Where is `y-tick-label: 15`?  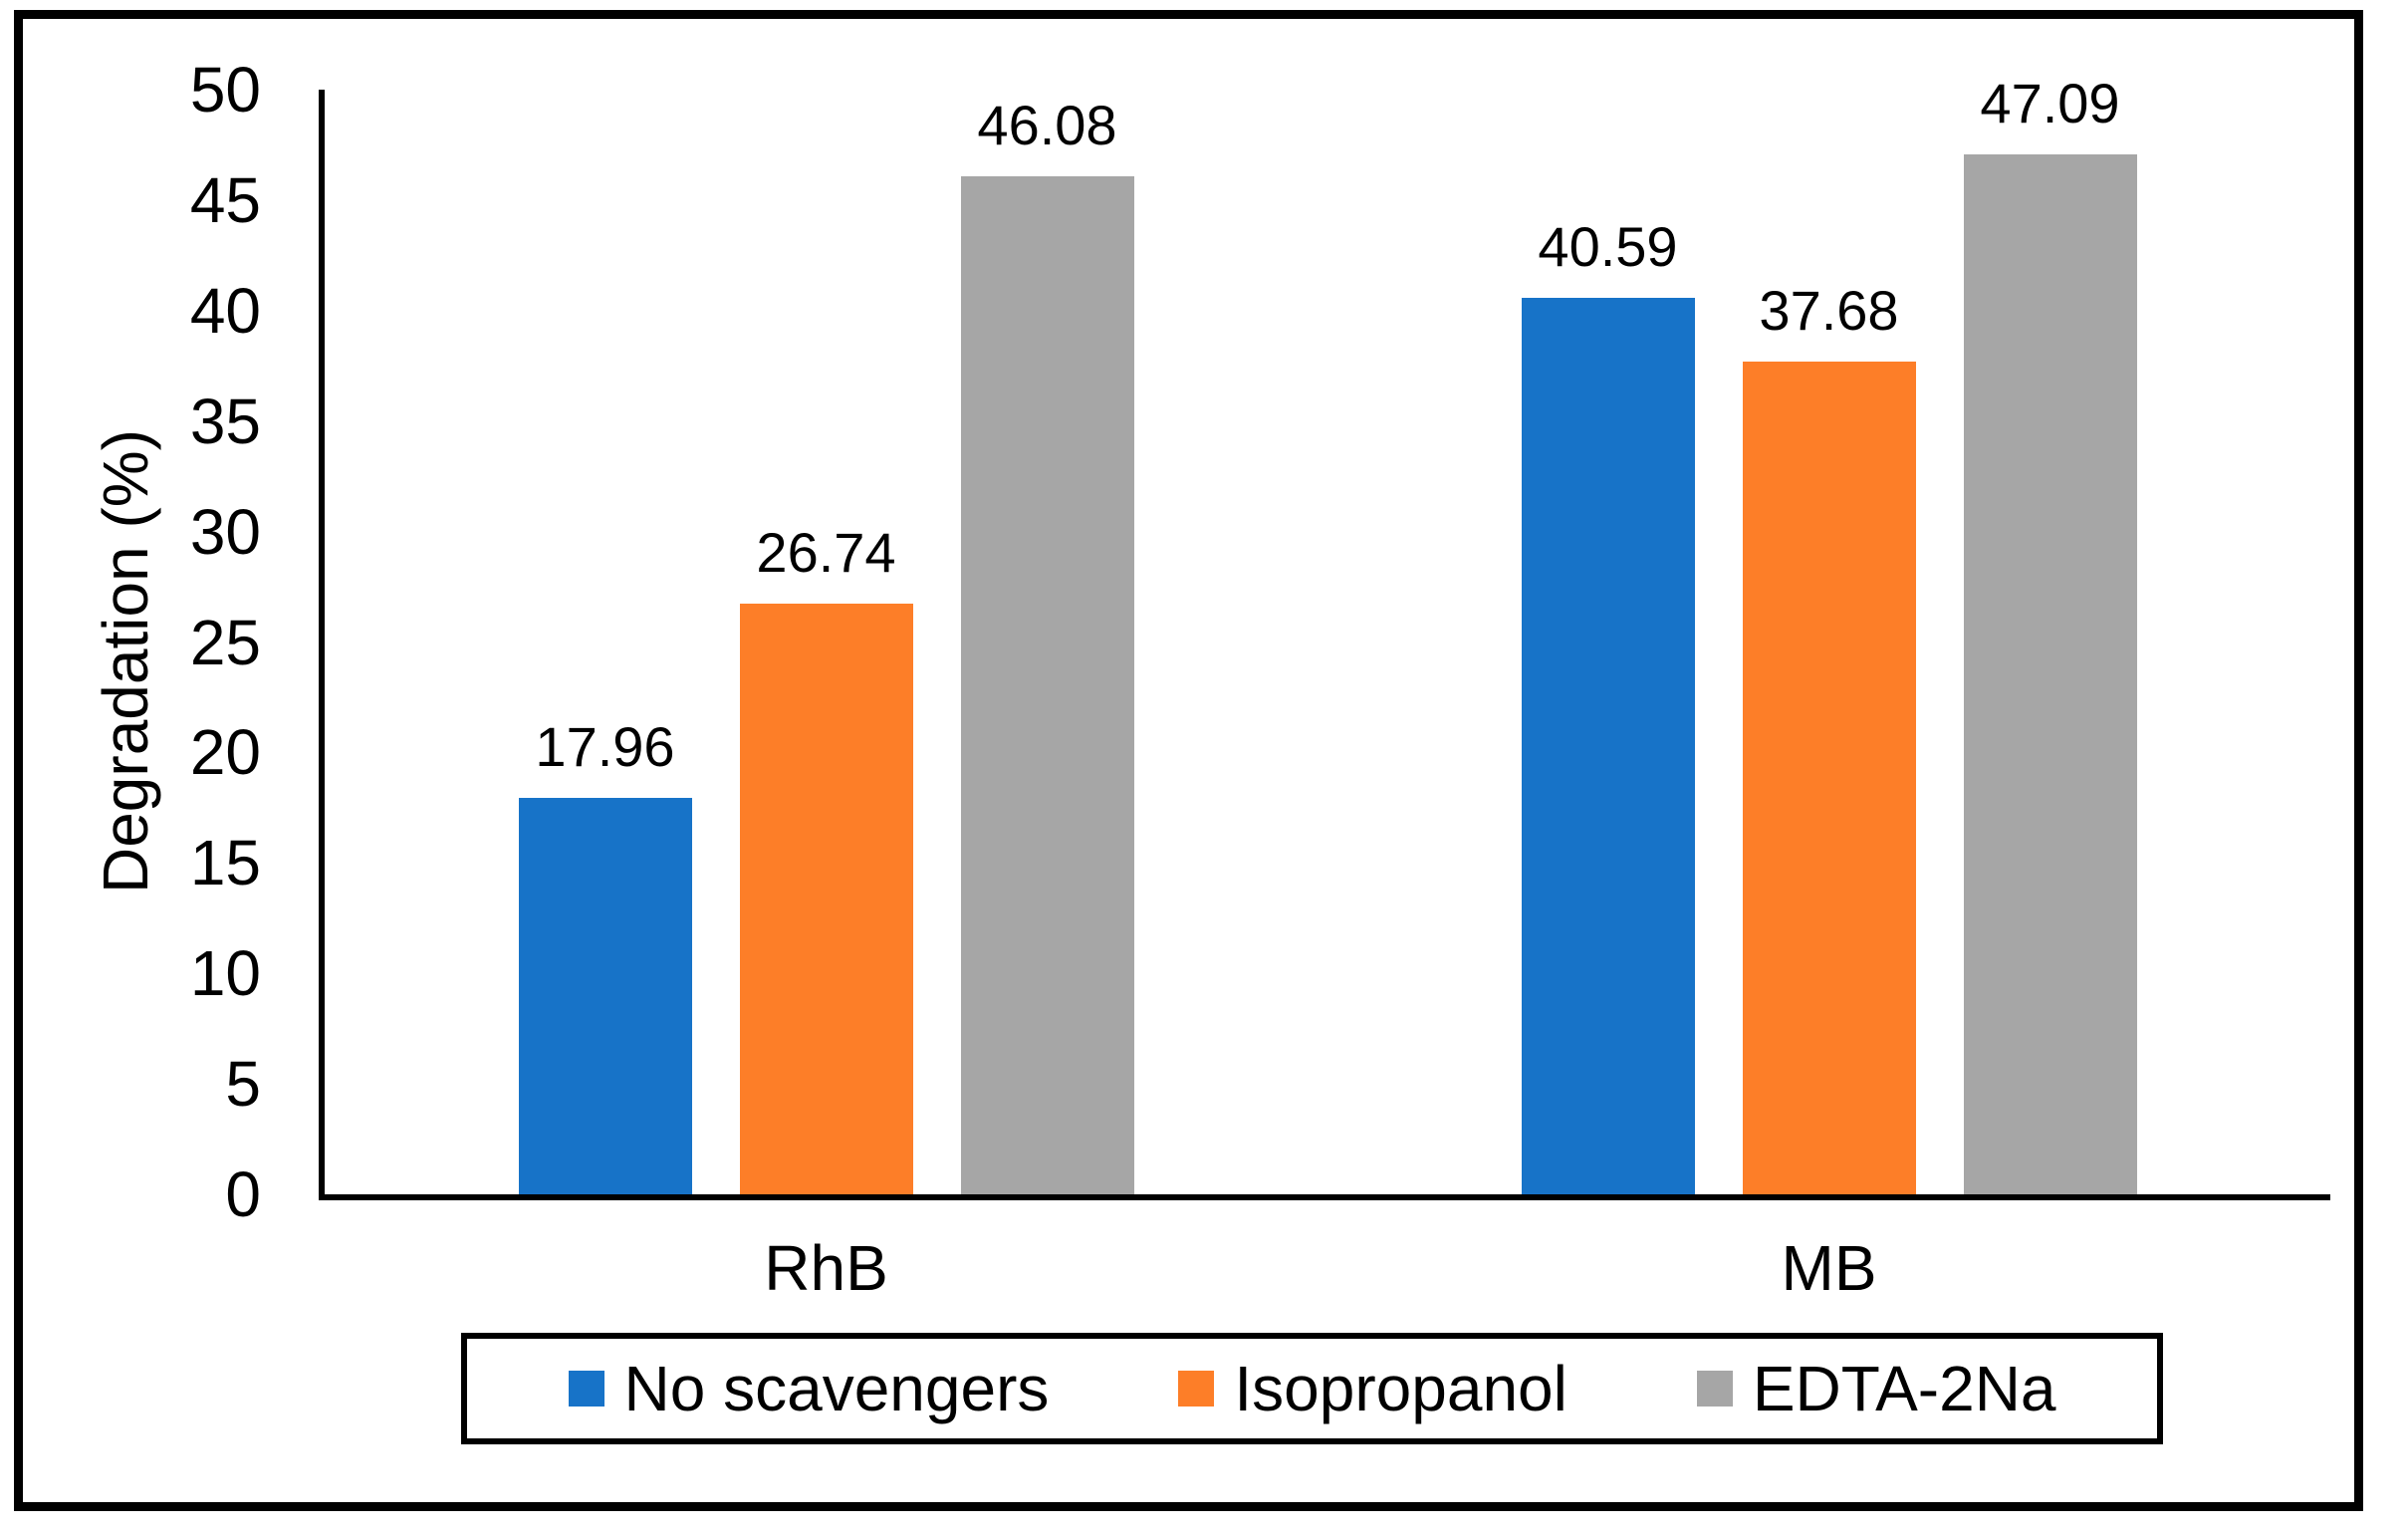
y-tick-label: 15 is located at coordinates (225, 863).